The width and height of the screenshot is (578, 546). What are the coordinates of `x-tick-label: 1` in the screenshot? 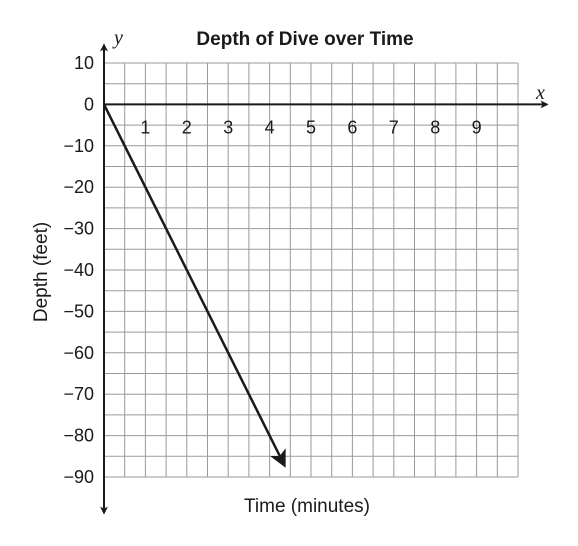 It's located at (145, 127).